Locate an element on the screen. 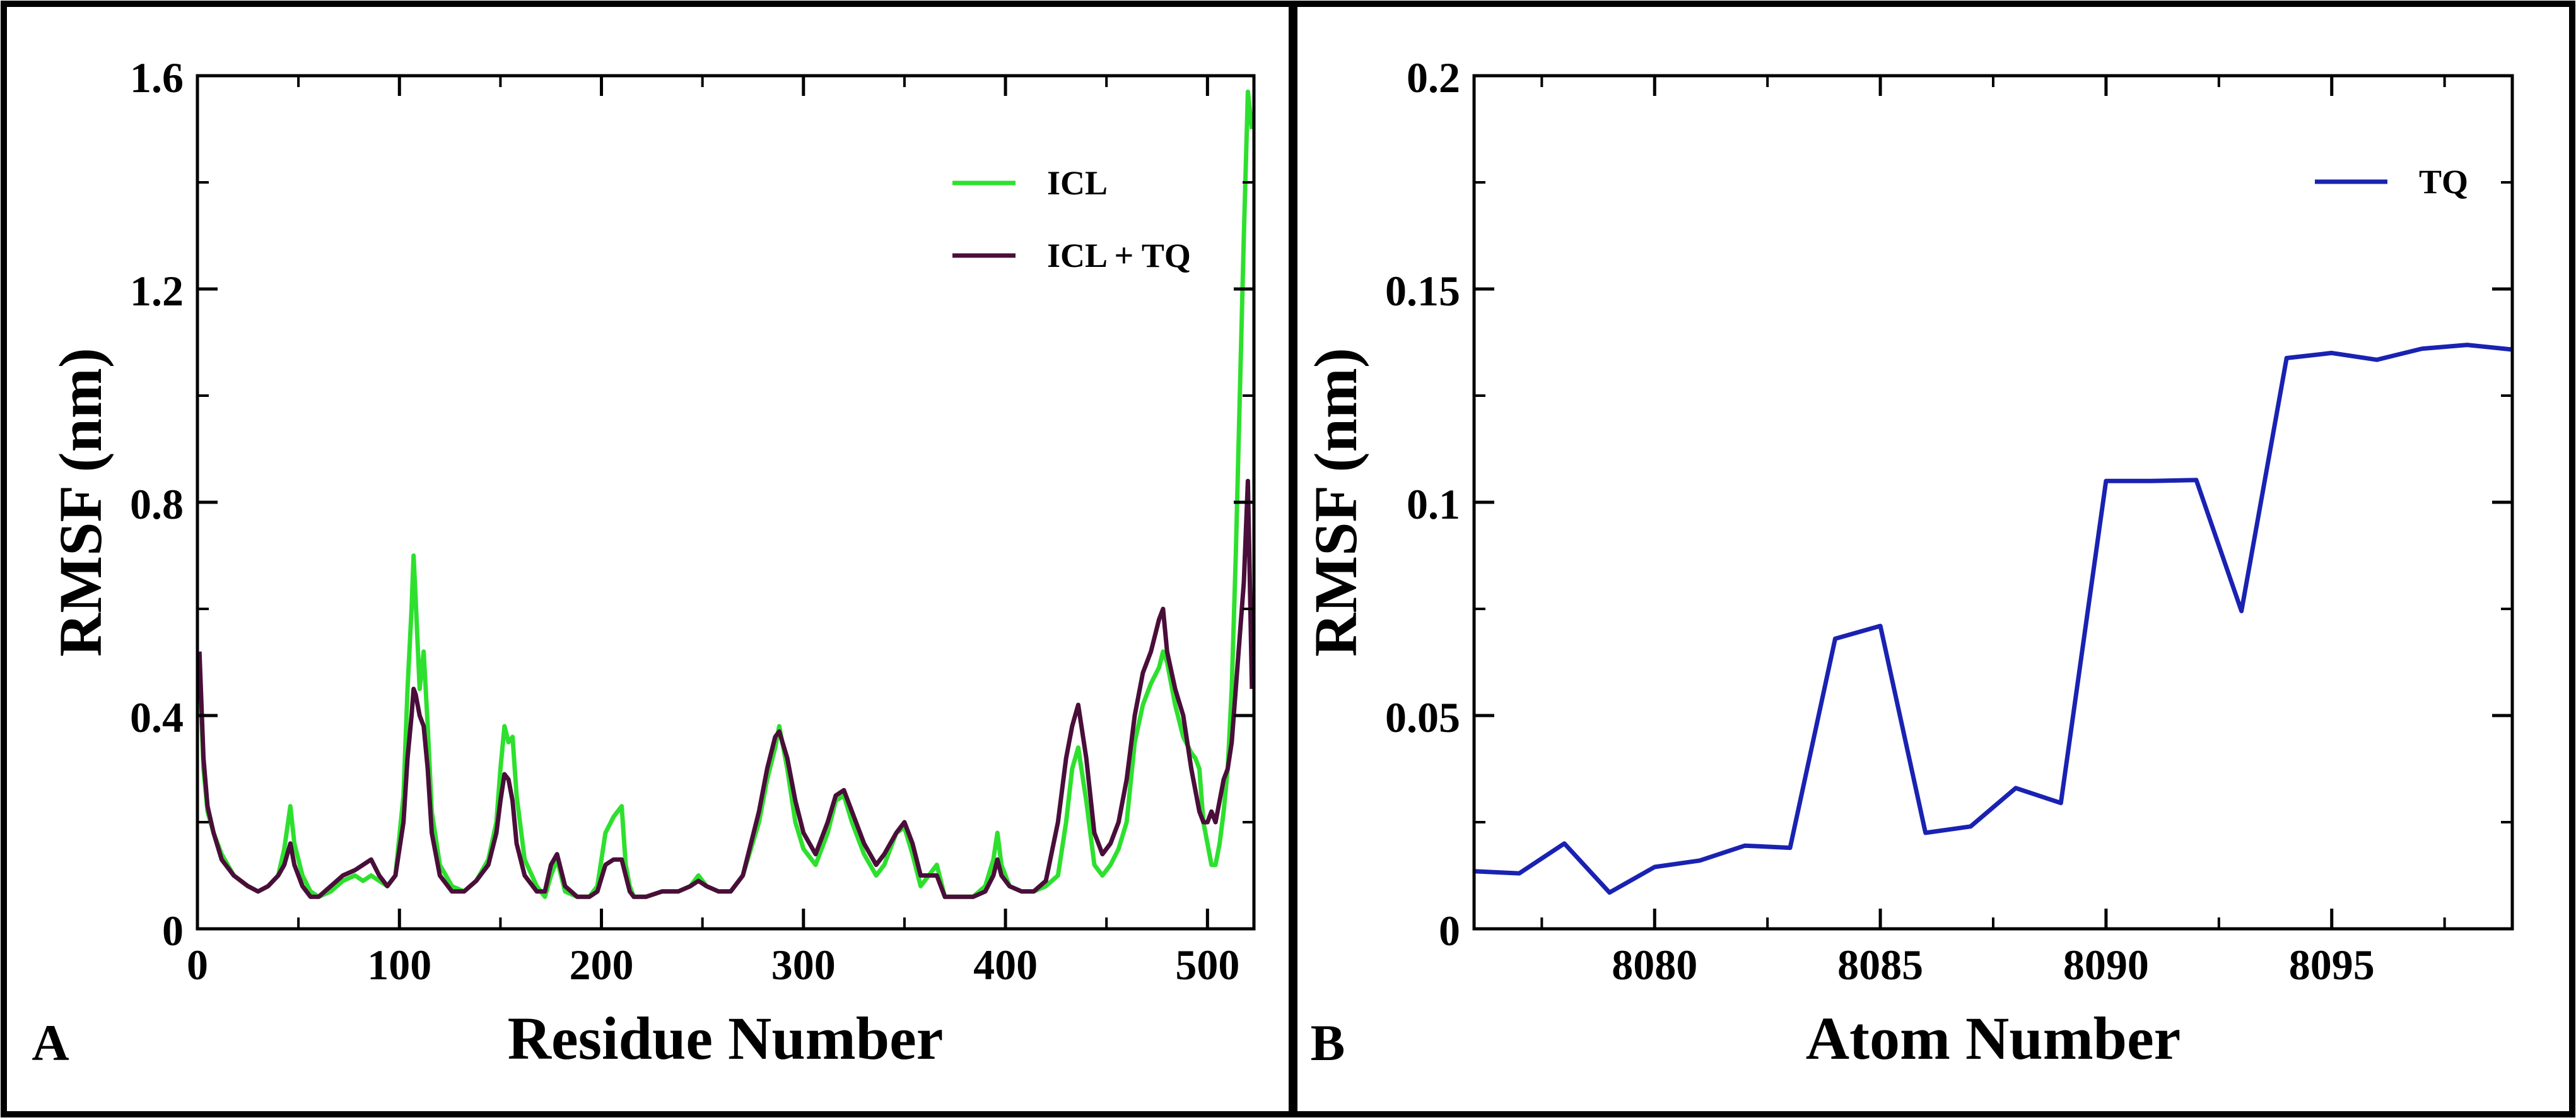  panel-a-xtick-label: 0 is located at coordinates (197, 965).